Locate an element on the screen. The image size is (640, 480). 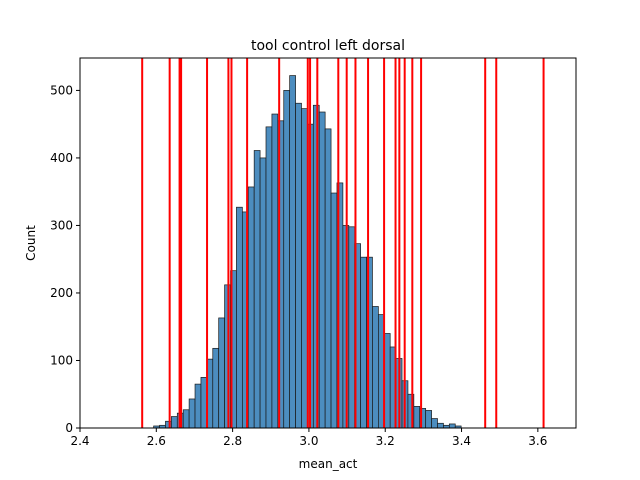
y-tick-label: 0 is located at coordinates (69, 428).